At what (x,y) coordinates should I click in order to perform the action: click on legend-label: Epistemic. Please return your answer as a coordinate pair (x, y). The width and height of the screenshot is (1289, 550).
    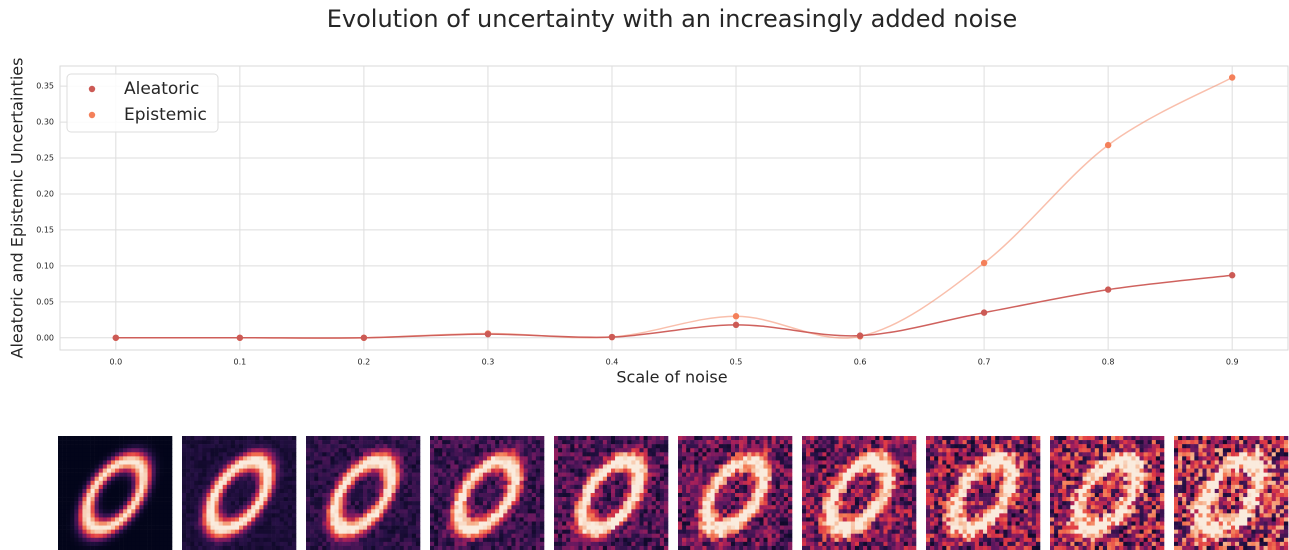
    Looking at the image, I should click on (165, 115).